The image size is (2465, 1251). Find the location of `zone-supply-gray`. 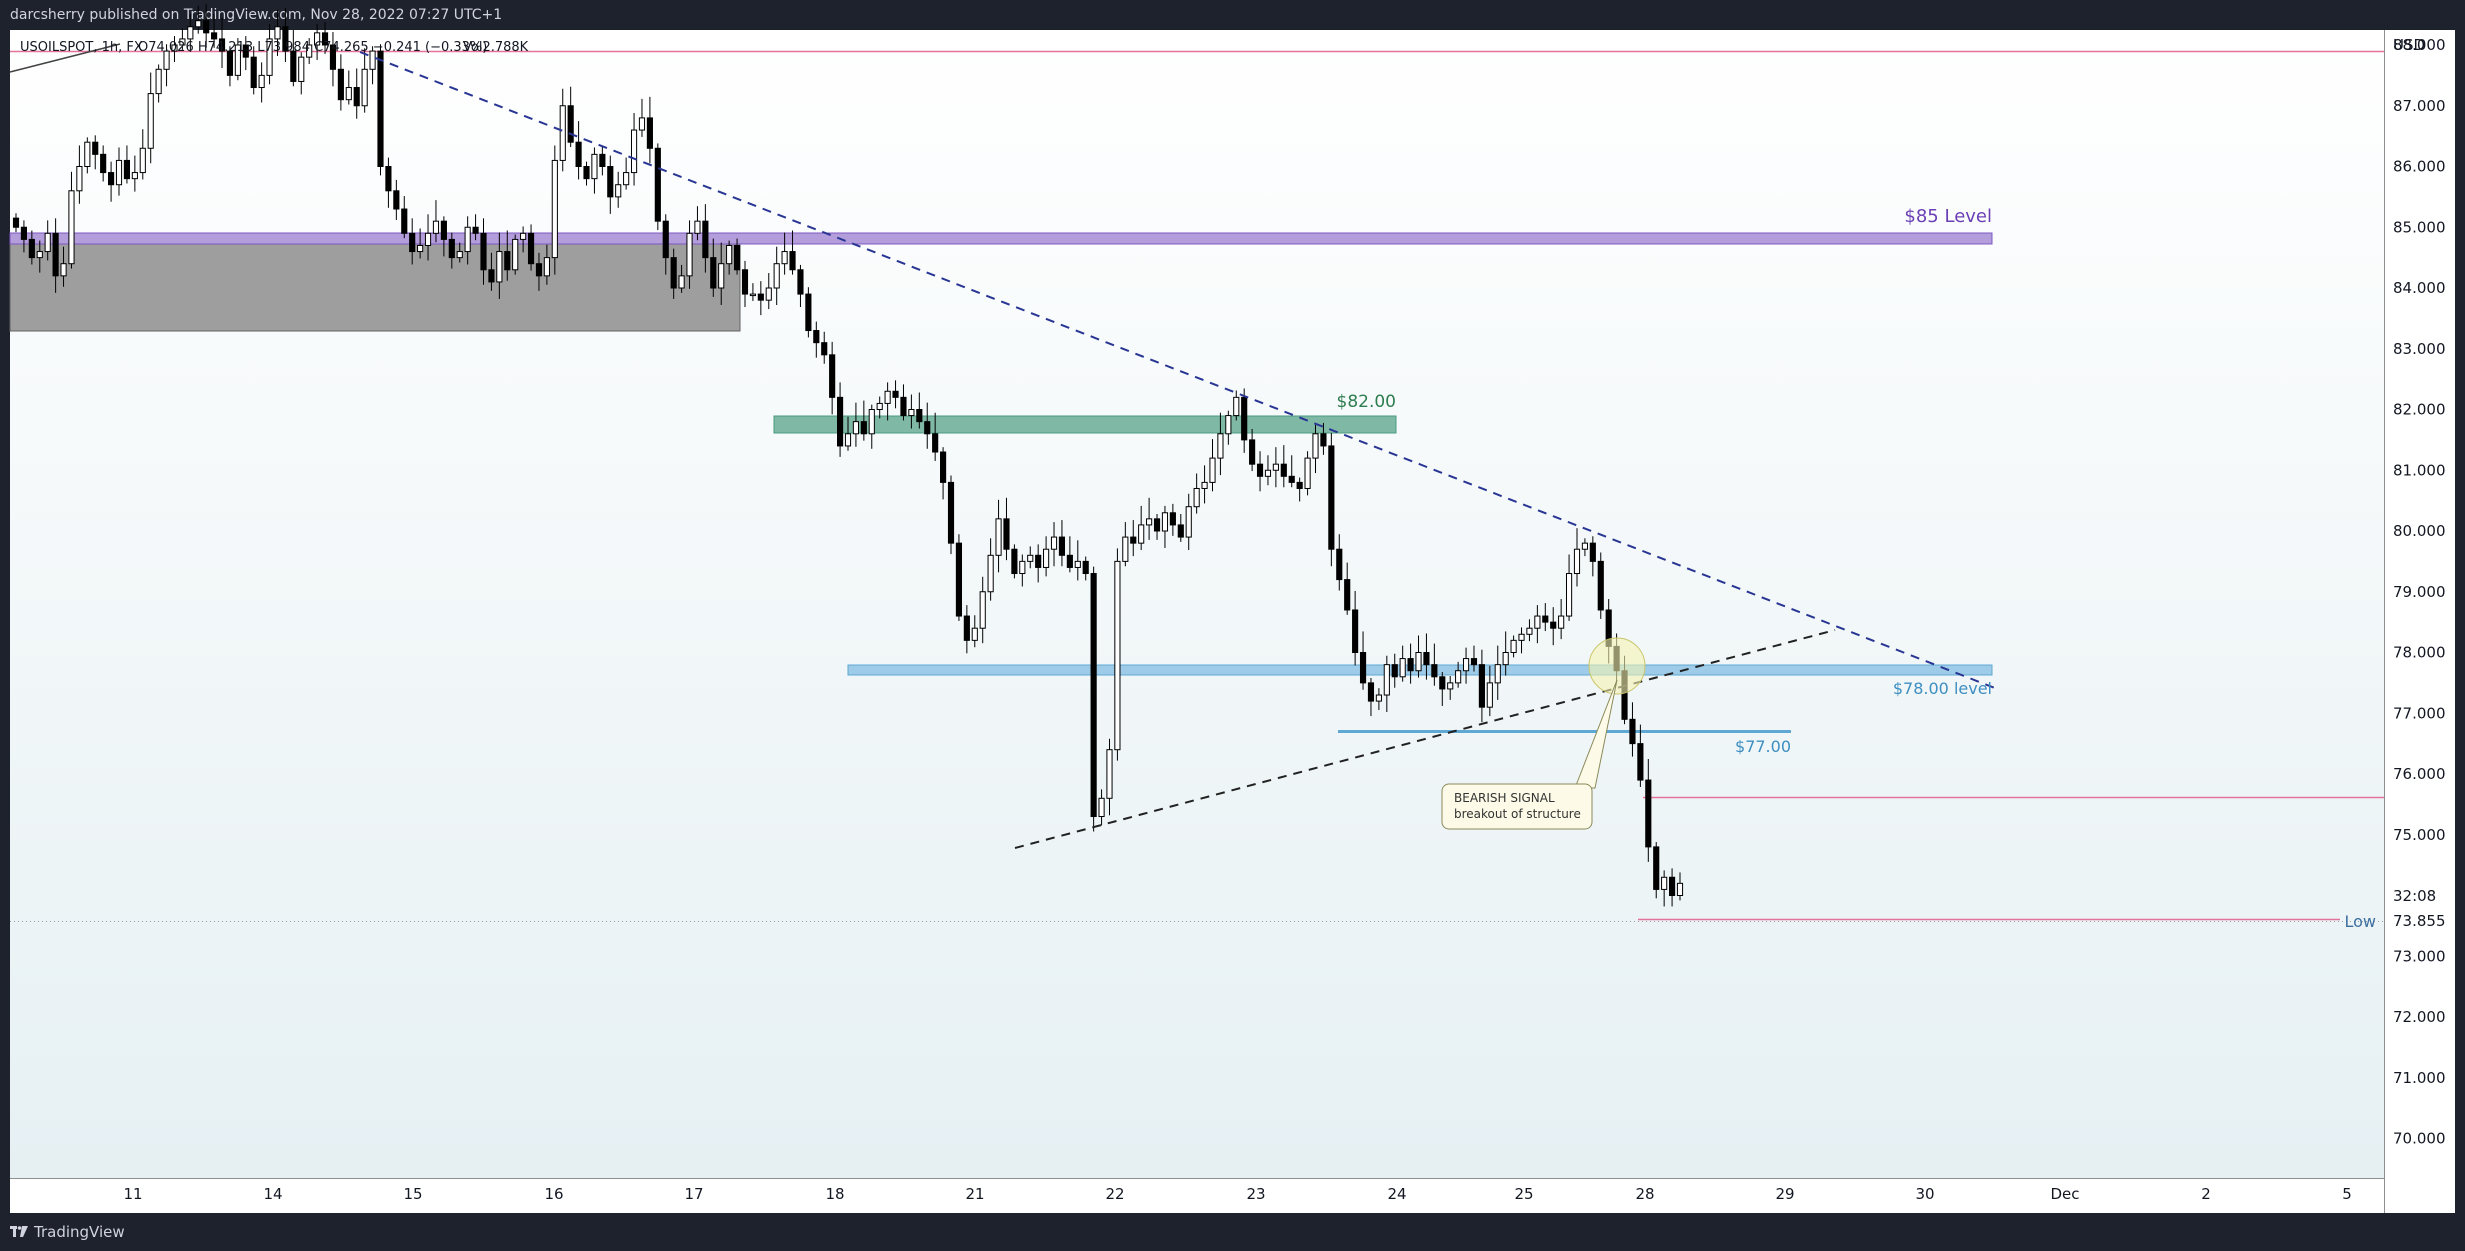

zone-supply-gray is located at coordinates (375, 286).